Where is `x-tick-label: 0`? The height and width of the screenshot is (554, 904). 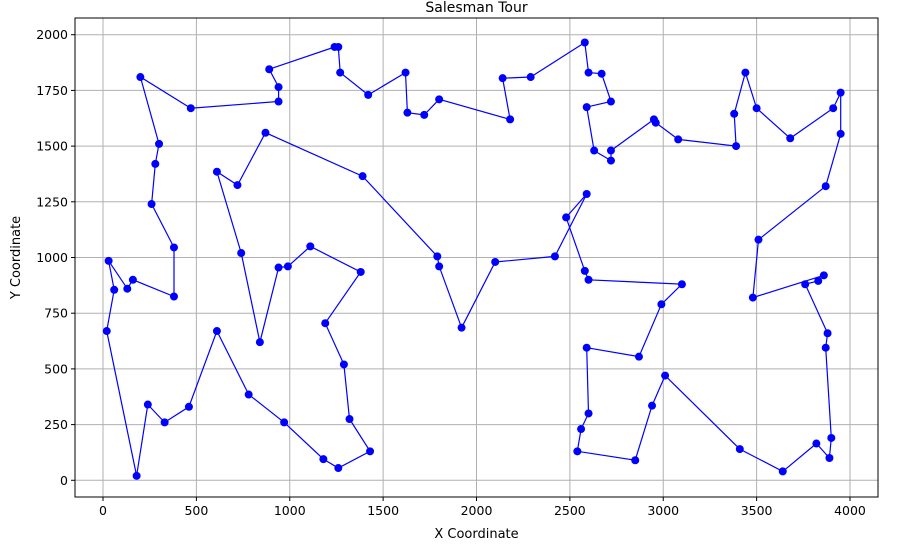 x-tick-label: 0 is located at coordinates (103, 510).